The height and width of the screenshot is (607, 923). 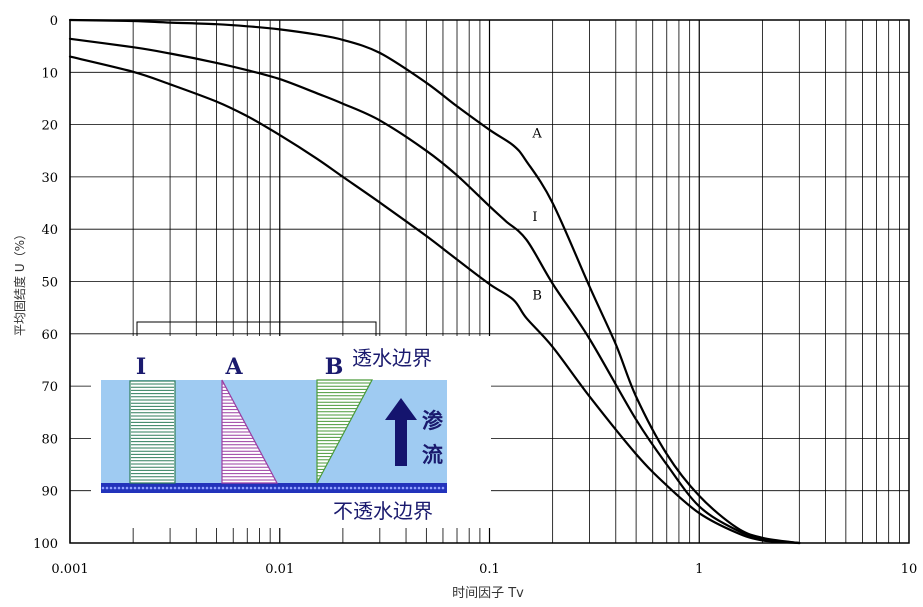 I want to click on y-tick-label: 40, so click(x=49, y=230).